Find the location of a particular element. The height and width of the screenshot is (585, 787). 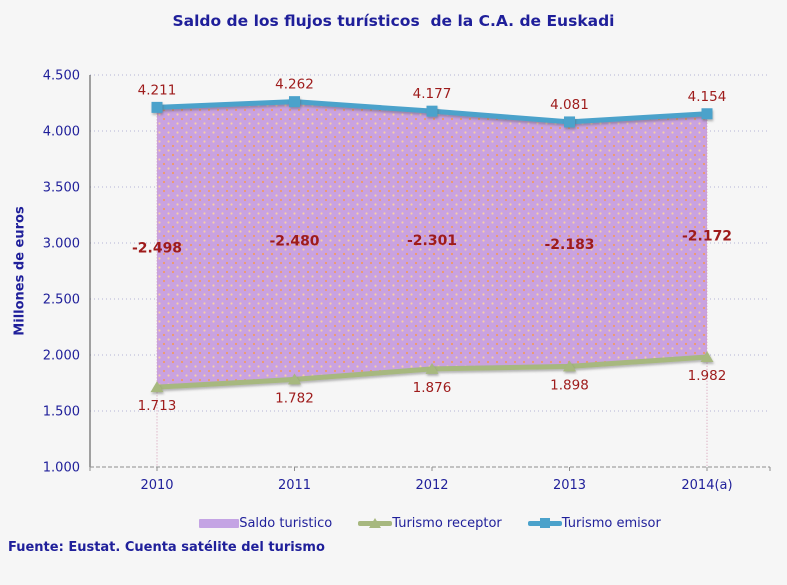

x-tick-label: 2013 is located at coordinates (569, 485).